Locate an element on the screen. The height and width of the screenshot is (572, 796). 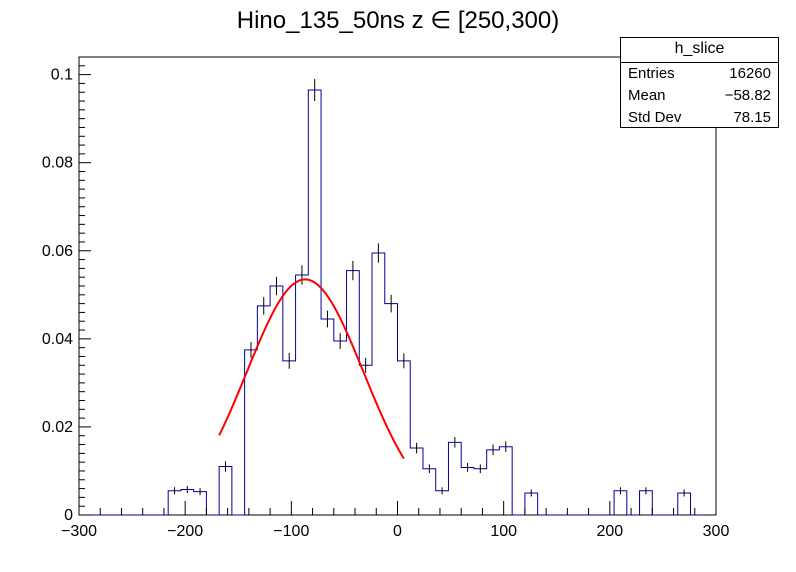
x-tick-label: 0 is located at coordinates (397, 531).